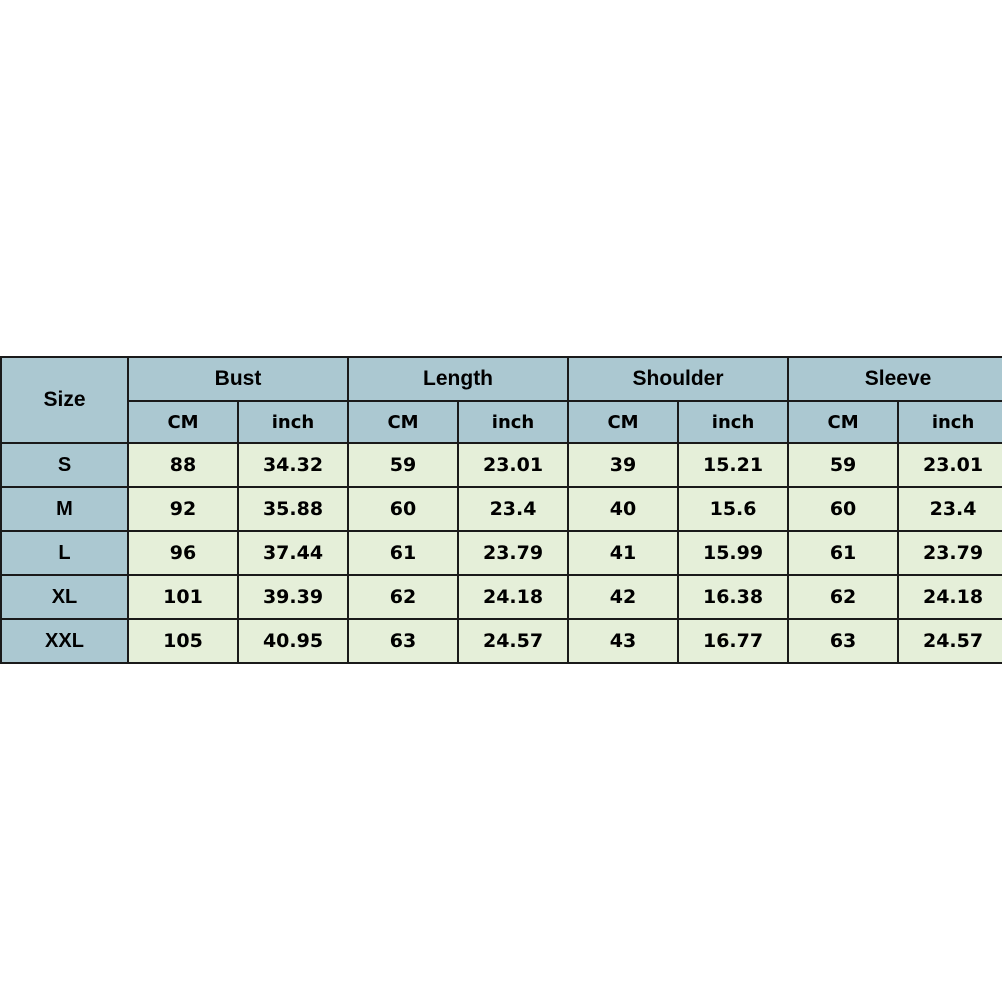 The image size is (1002, 1002). I want to click on measurement-cell: 43, so click(623, 641).